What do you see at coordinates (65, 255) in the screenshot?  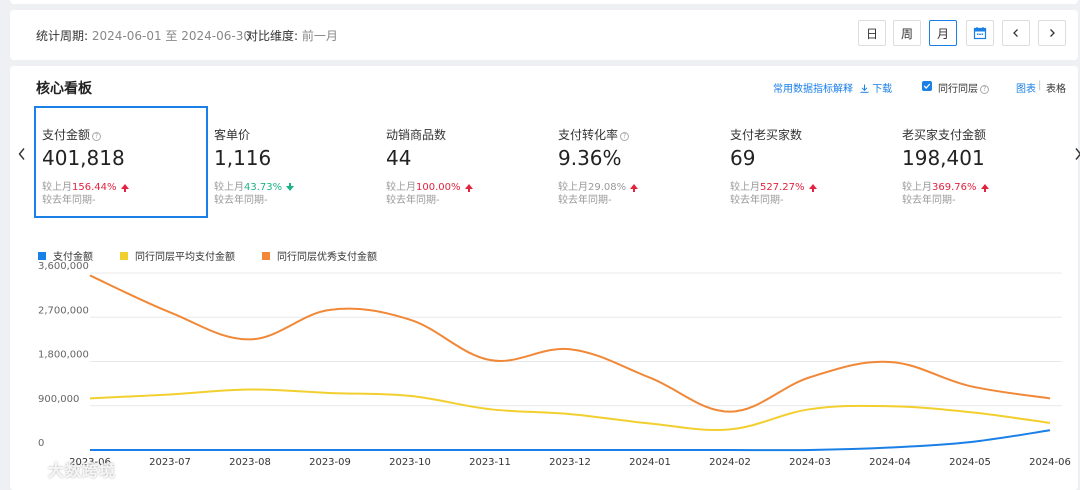 I see `legend-item-payment: 支付金额` at bounding box center [65, 255].